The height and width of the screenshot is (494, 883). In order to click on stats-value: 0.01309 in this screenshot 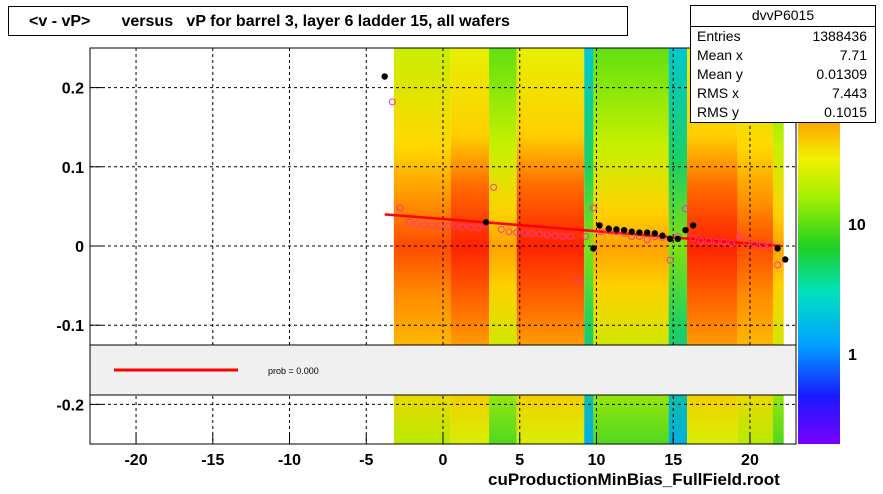, I will do `click(841, 74)`.